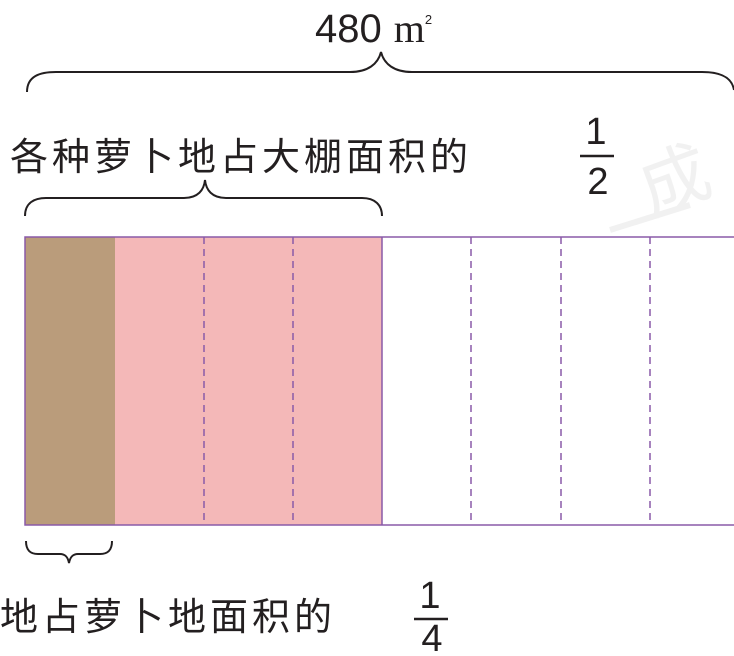 This screenshot has height=656, width=734. What do you see at coordinates (380, 72) in the screenshot?
I see `total-brace` at bounding box center [380, 72].